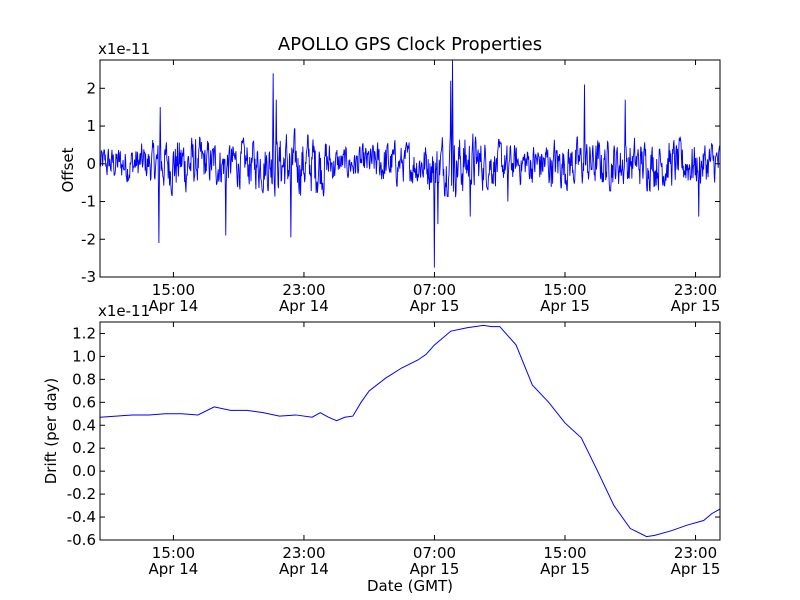 This screenshot has height=600, width=800. What do you see at coordinates (81, 540) in the screenshot?
I see `y-tick-label: -0.6` at bounding box center [81, 540].